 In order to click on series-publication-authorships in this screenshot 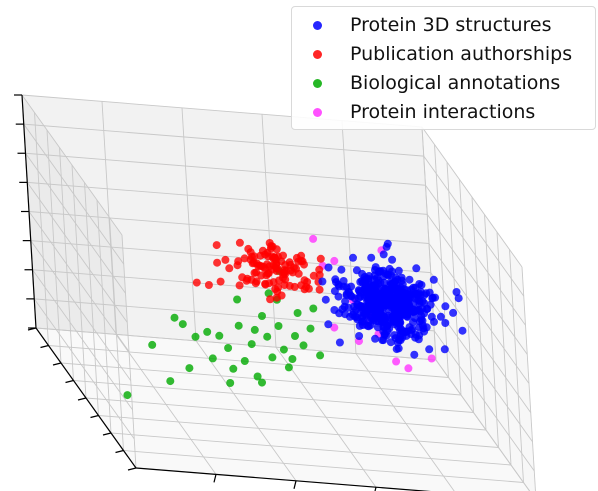, I will do `click(258, 271)`.